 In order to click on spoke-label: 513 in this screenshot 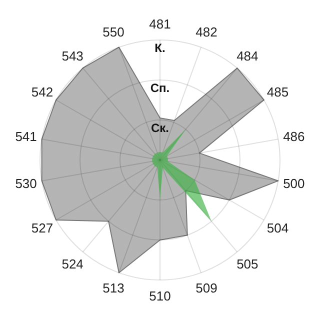, I will do `click(113, 288)`.